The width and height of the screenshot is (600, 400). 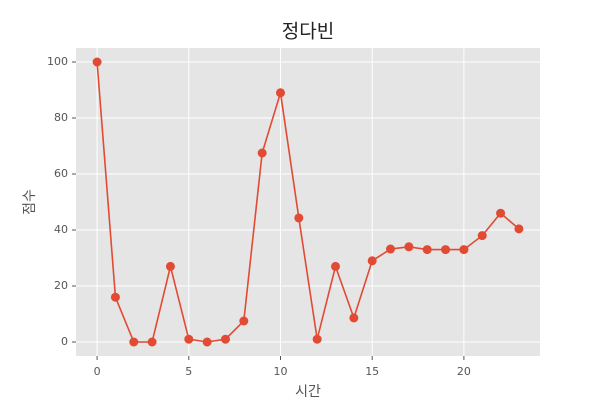 I want to click on x-tick-label: 15, so click(x=372, y=371).